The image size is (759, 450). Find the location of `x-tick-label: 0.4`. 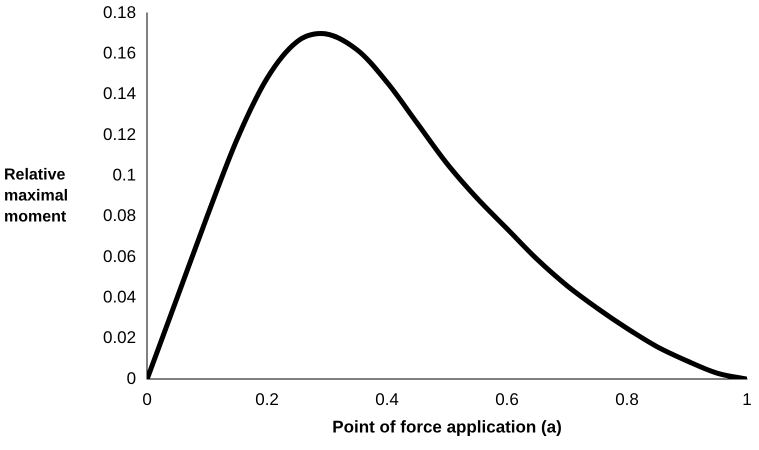

x-tick-label: 0.4 is located at coordinates (387, 400).